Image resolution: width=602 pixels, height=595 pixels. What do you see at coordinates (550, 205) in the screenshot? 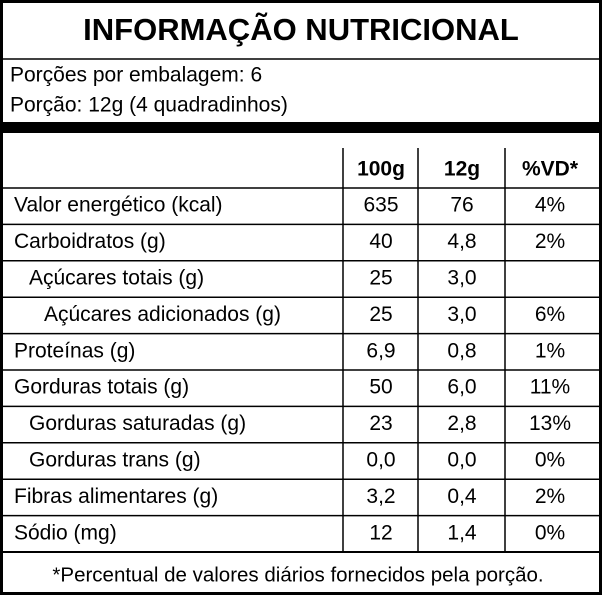
I see `nutrient-value: 4%` at bounding box center [550, 205].